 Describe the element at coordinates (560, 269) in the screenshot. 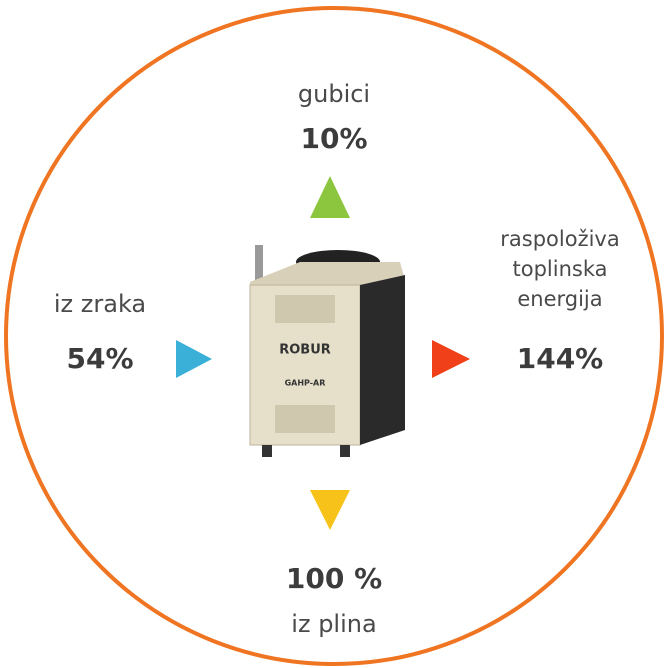

I see `right-label: toplinska` at that location.